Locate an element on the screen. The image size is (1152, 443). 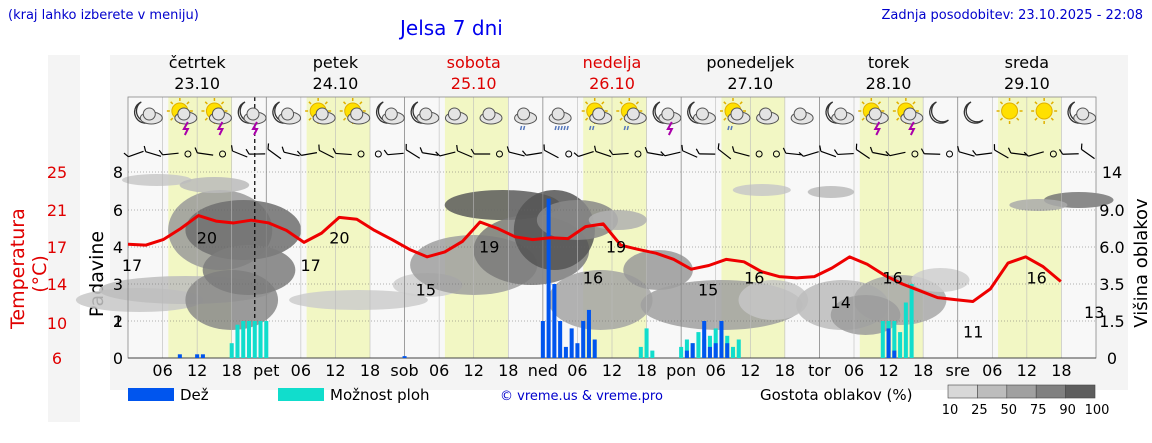
precip-tick-label: 3 is located at coordinates (118, 284).